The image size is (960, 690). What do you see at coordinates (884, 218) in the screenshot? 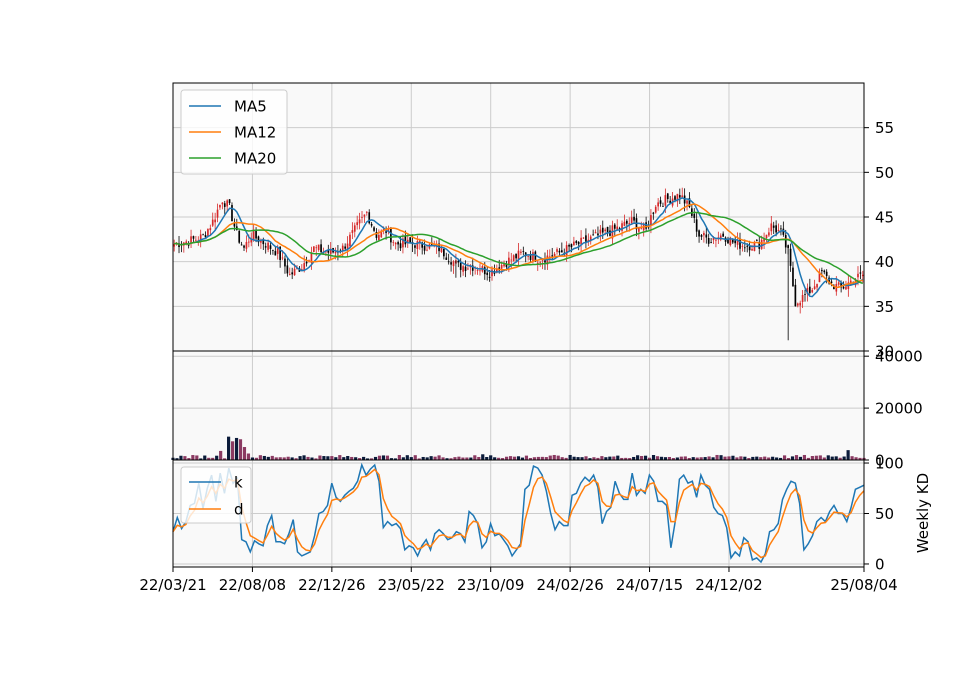
I see `y-tick-label: 45` at bounding box center [884, 218].